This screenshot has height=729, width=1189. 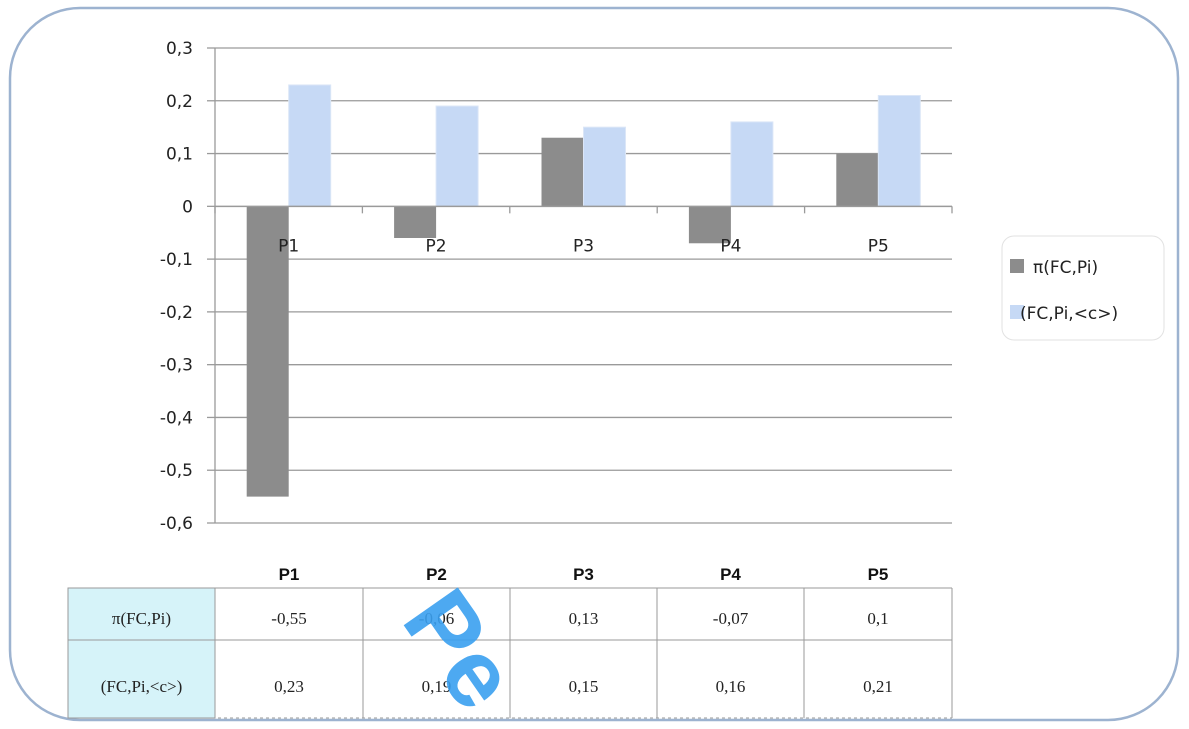 I want to click on y-tick-label: 0, so click(x=187, y=207).